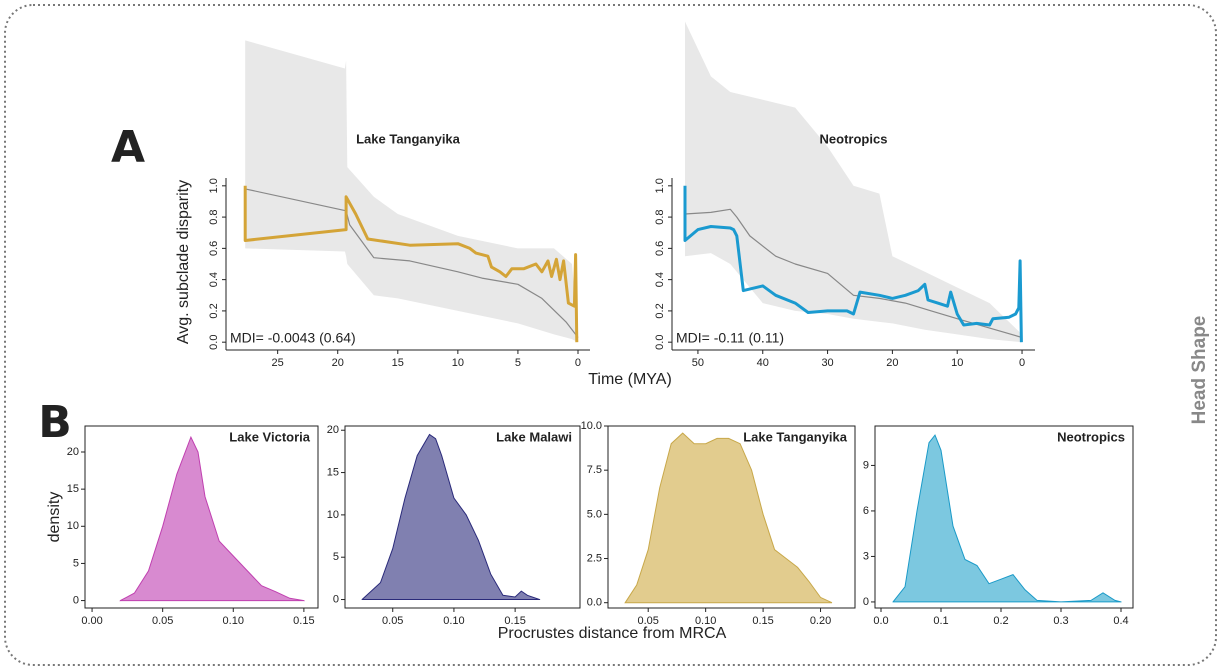 The image size is (1221, 672). Describe the element at coordinates (880, 621) in the screenshot. I see `x-tick-label: 0.0` at that location.